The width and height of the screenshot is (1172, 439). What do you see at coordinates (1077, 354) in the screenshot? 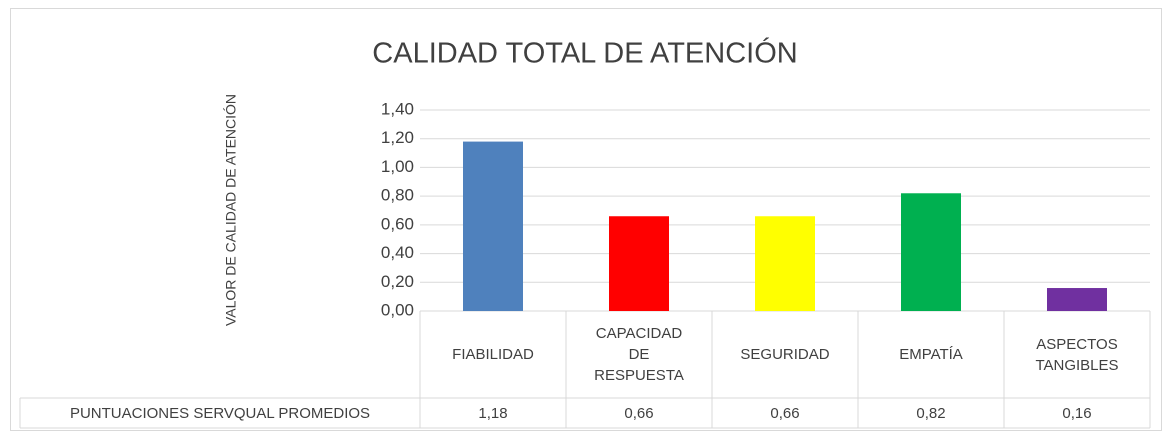
I see `x-tick-label: ASPECTOS TANGIBLES` at bounding box center [1077, 354].